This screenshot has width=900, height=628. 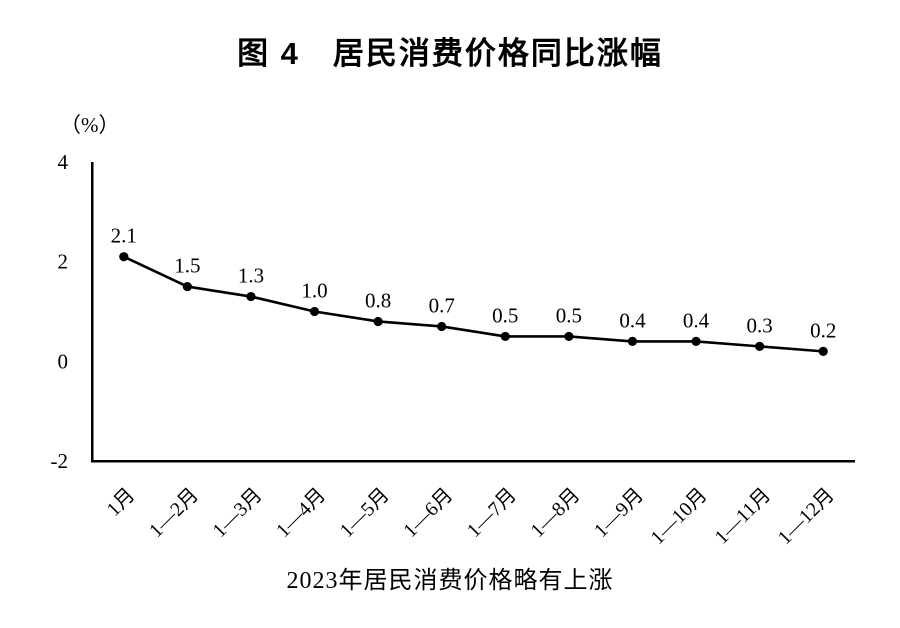 I want to click on y-tick-label: 2, so click(x=63, y=262).